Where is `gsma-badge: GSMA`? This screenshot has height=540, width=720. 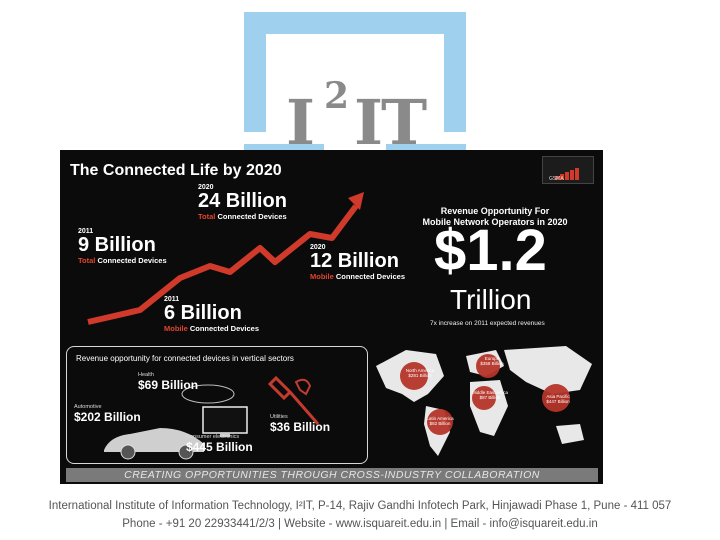
gsma-badge: GSMA is located at coordinates (568, 170).